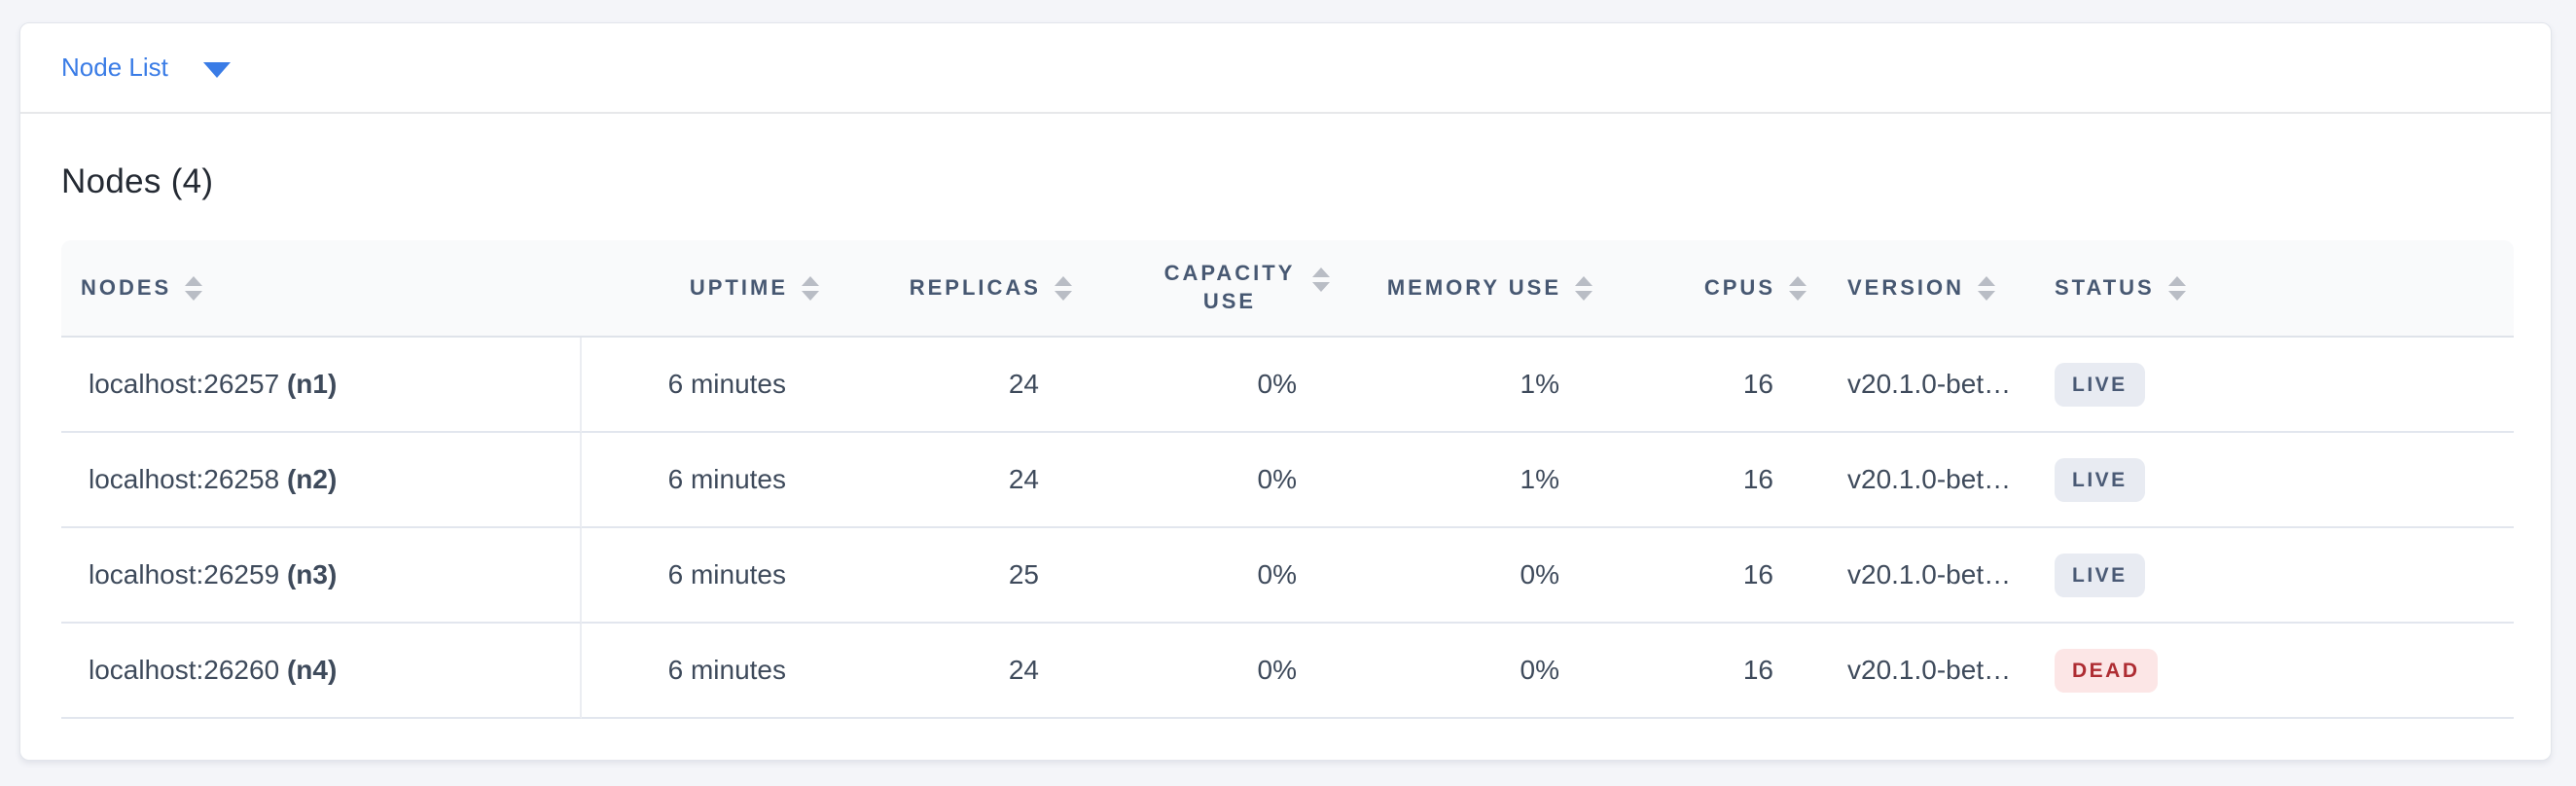  I want to click on column-label: CAPACITY USE, so click(1229, 287).